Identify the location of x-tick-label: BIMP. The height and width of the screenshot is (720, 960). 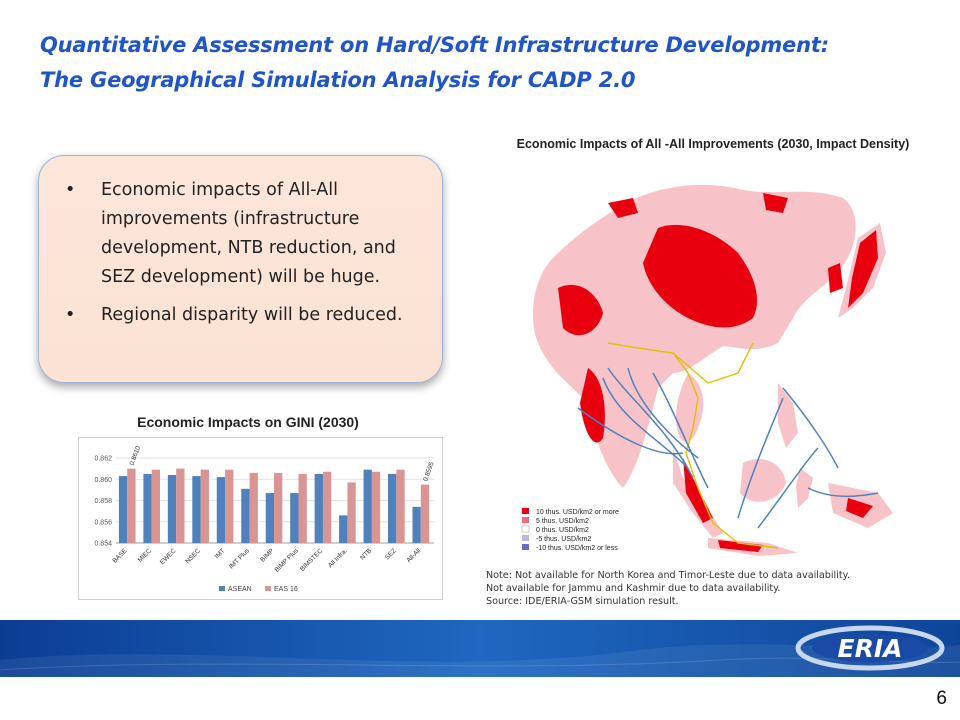
(267, 555).